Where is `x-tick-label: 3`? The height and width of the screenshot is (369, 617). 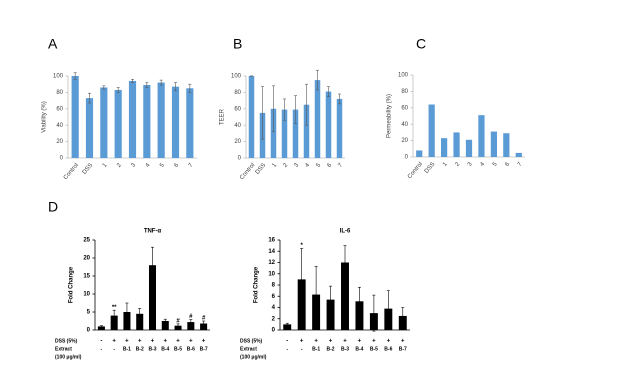
x-tick-label: 3 is located at coordinates (133, 165).